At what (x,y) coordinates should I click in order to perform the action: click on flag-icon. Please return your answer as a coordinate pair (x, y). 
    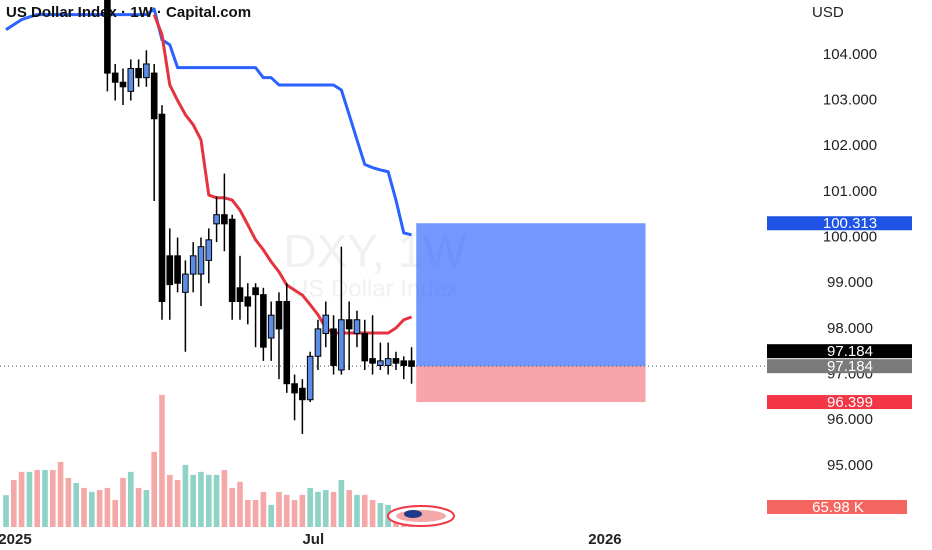
    Looking at the image, I should click on (421, 516).